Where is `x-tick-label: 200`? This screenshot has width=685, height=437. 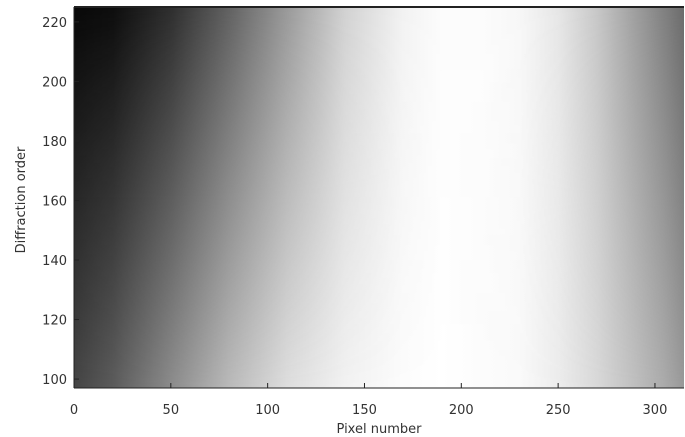 x-tick-label: 200 is located at coordinates (461, 410).